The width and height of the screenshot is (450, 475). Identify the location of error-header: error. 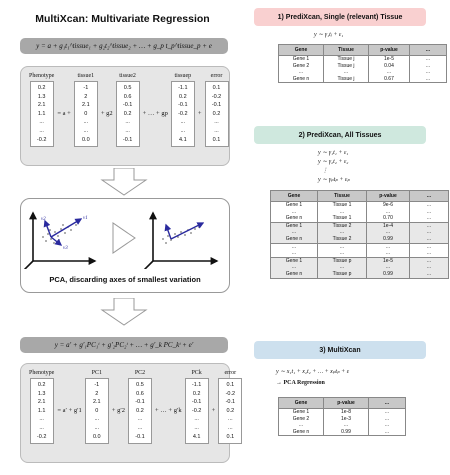
(230, 373).